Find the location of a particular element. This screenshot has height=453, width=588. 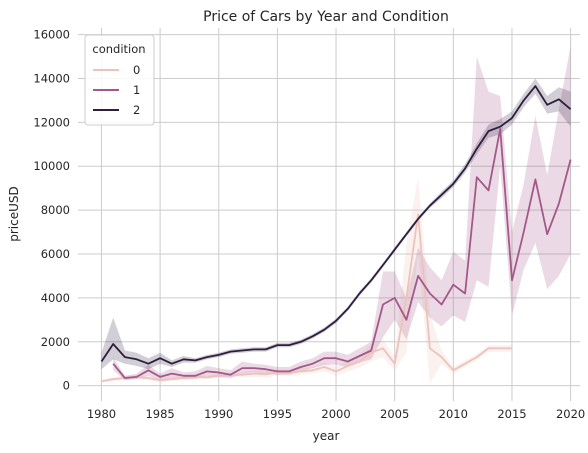

x-tick-label: 2005 is located at coordinates (394, 414).